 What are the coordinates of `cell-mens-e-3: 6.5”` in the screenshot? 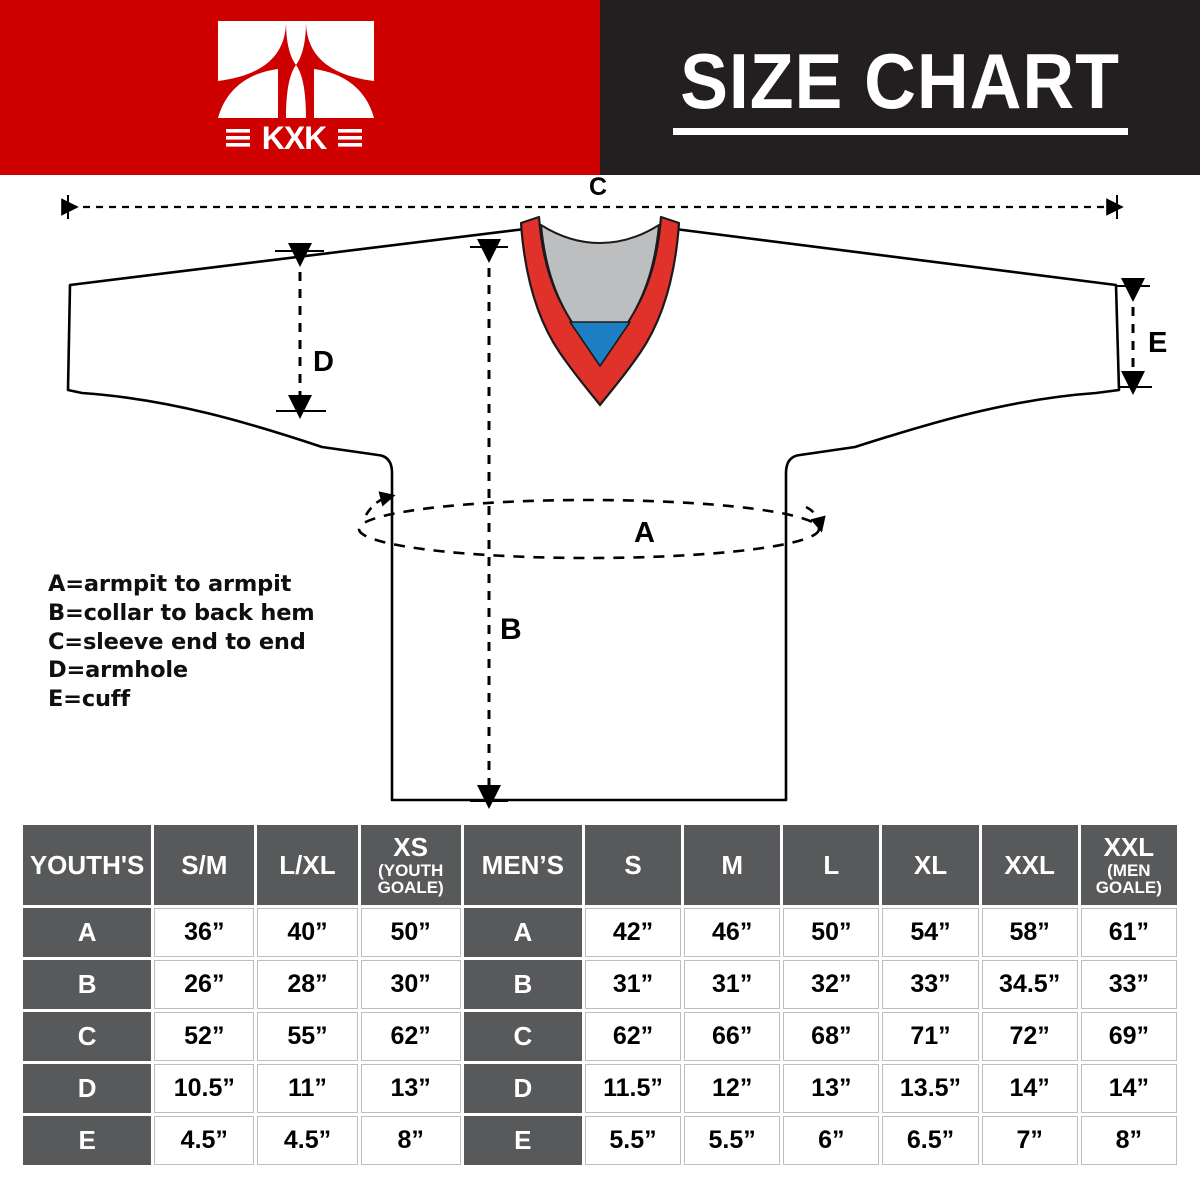 It's located at (930, 1140).